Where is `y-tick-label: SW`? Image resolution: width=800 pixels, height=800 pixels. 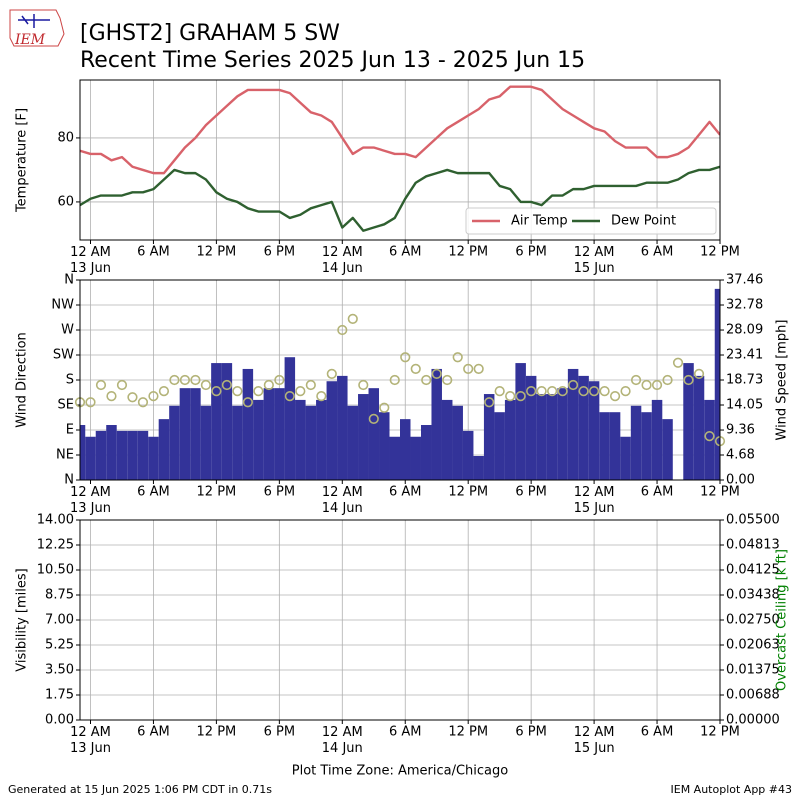 y-tick-label: SW is located at coordinates (63, 355).